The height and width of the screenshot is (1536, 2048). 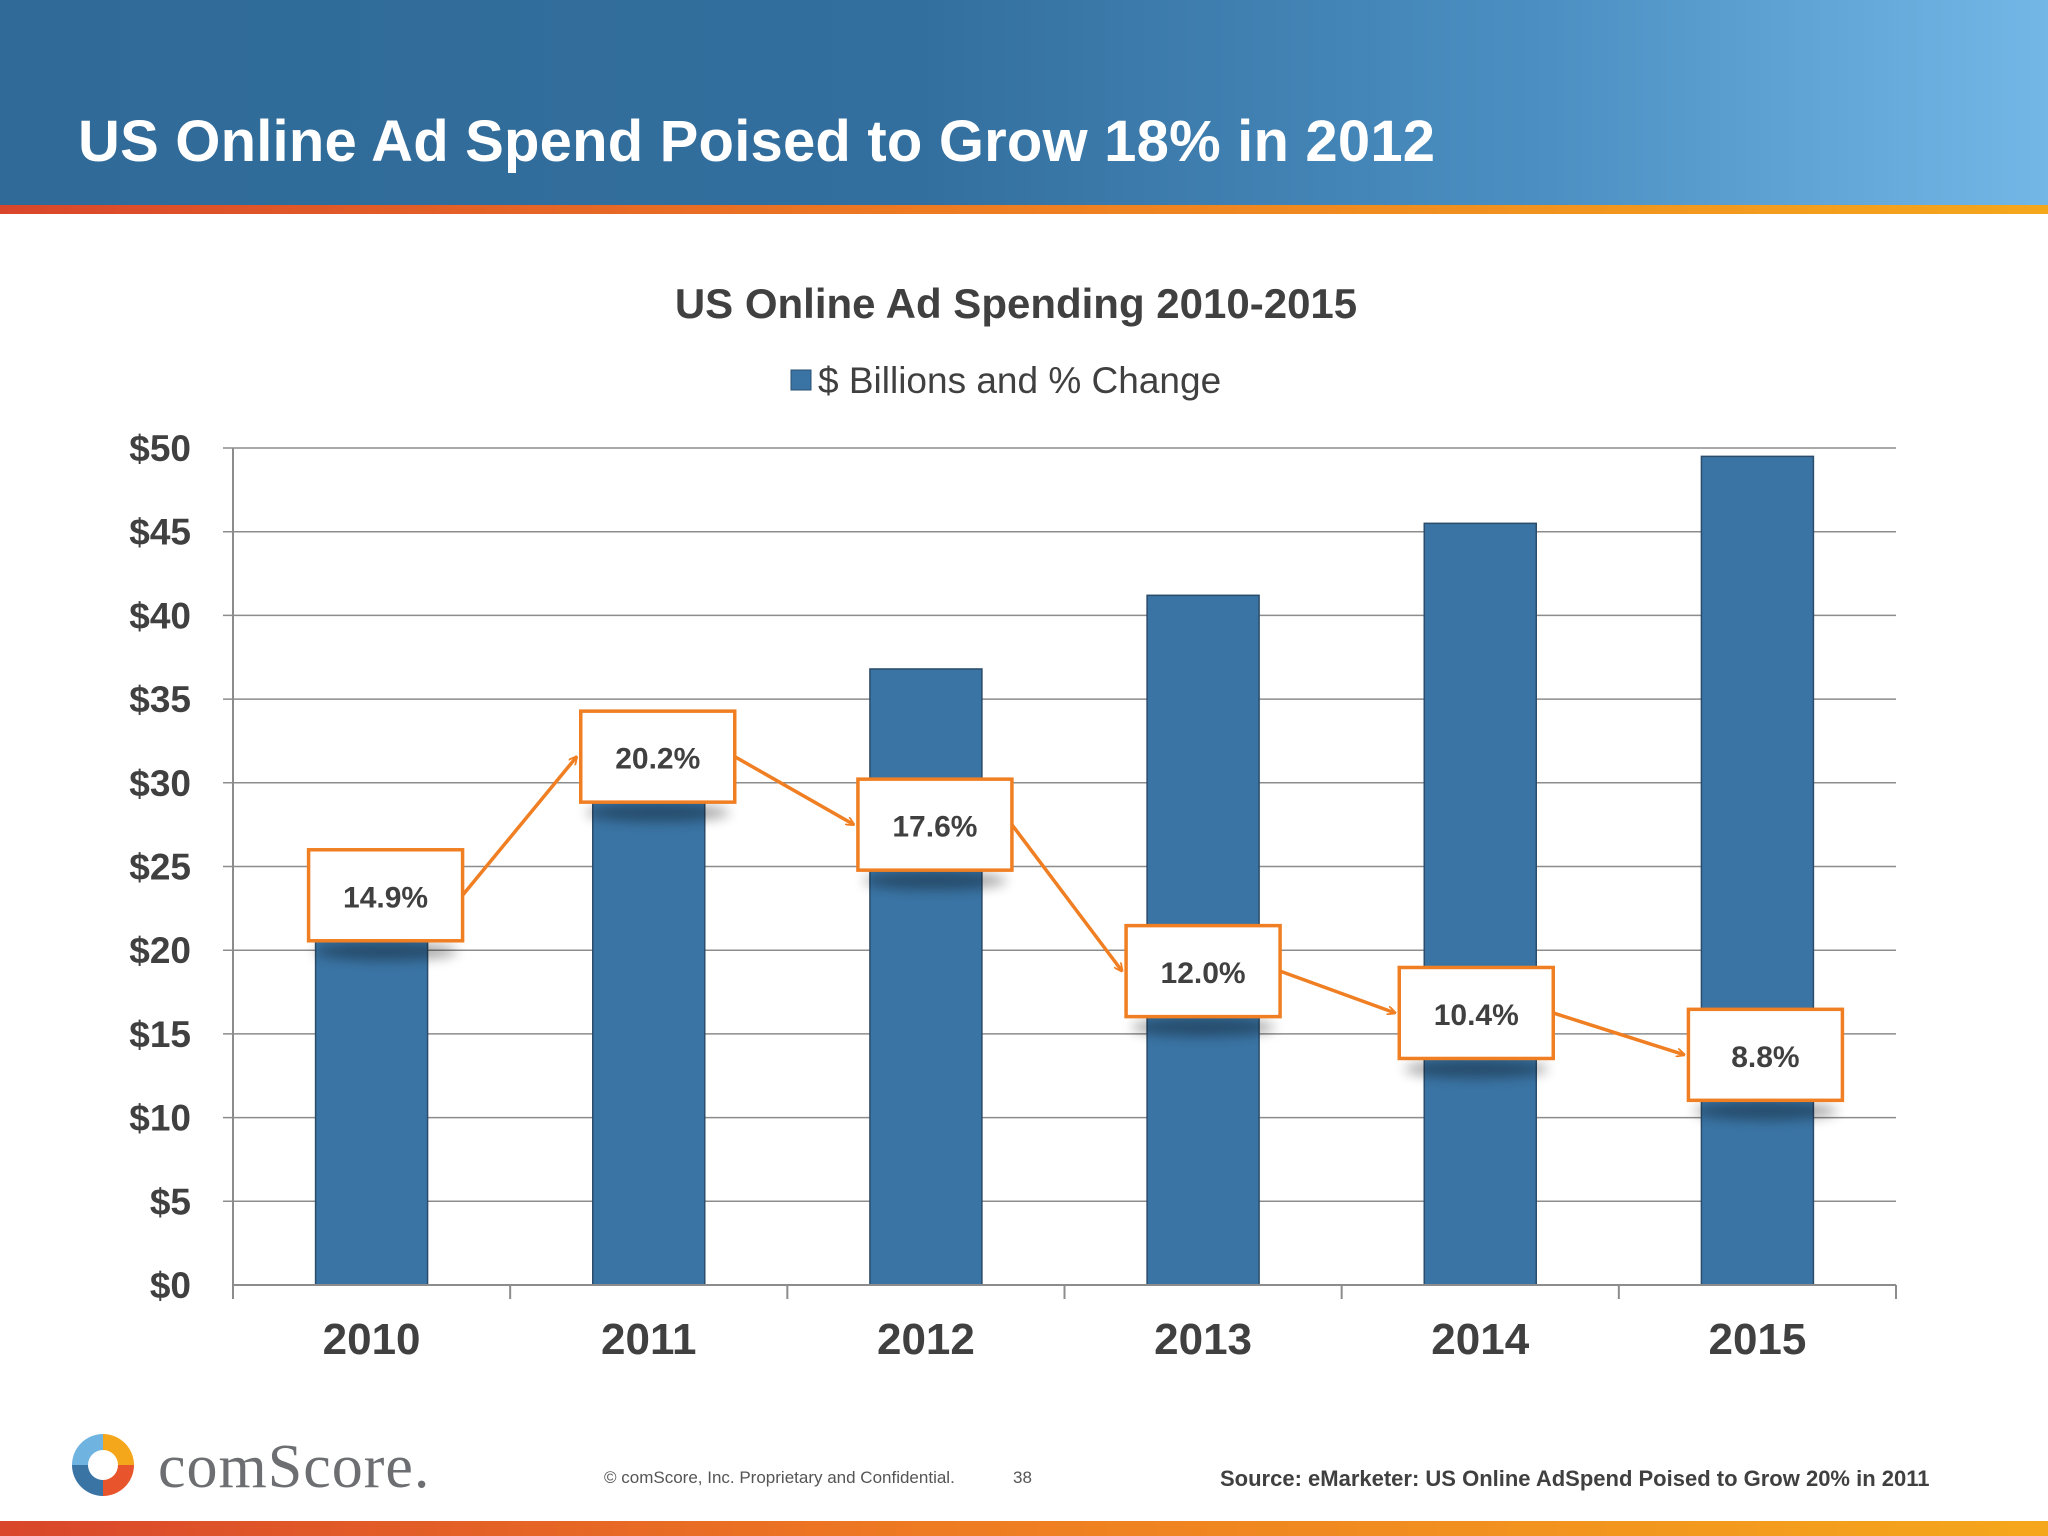 I want to click on y-tick-label: $50, so click(x=160, y=448).